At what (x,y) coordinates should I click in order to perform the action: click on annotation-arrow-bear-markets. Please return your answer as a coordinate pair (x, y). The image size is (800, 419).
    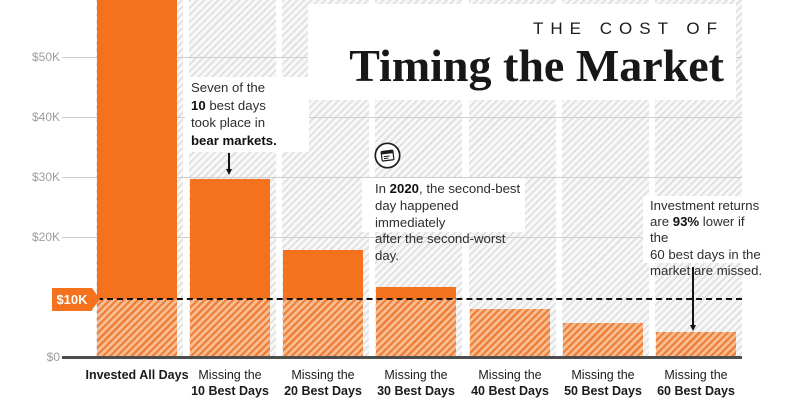
    Looking at the image, I should click on (229, 164).